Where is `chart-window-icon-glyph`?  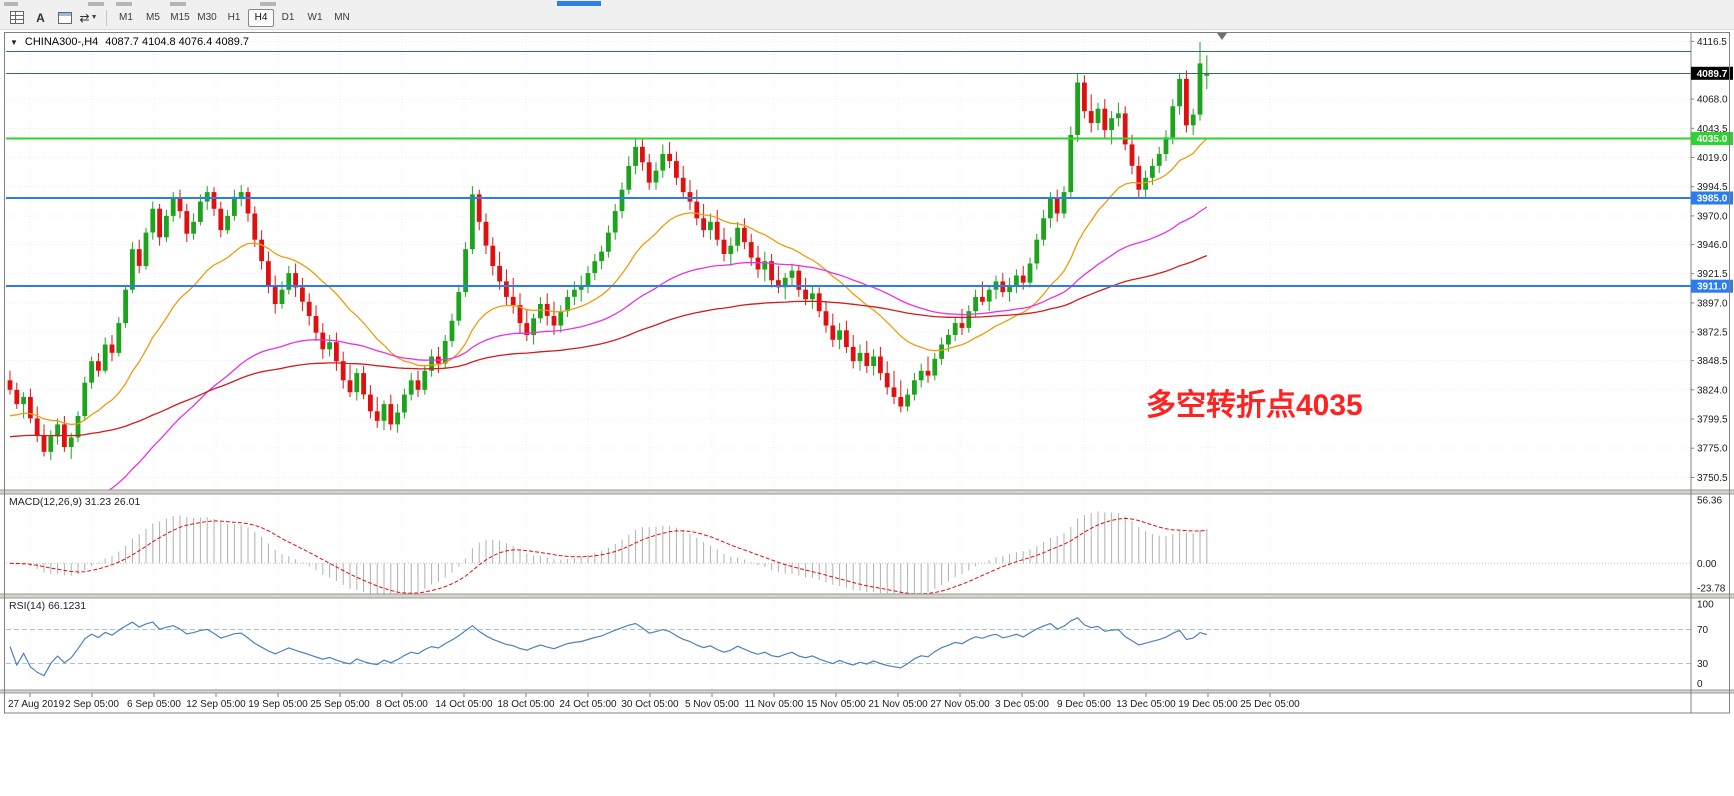 chart-window-icon-glyph is located at coordinates (64, 17).